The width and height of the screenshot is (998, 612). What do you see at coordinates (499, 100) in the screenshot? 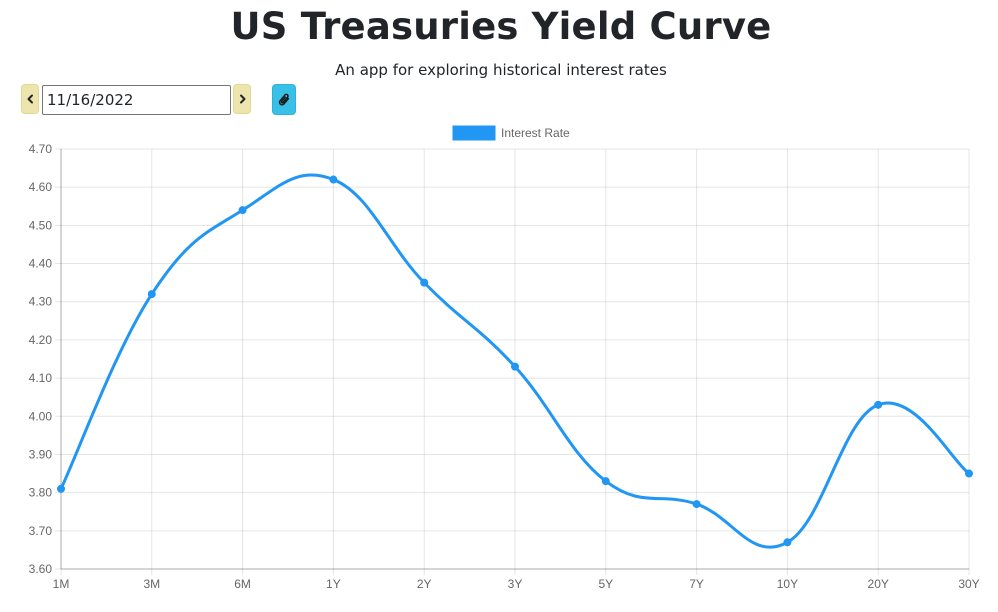
I see `date-controls` at bounding box center [499, 100].